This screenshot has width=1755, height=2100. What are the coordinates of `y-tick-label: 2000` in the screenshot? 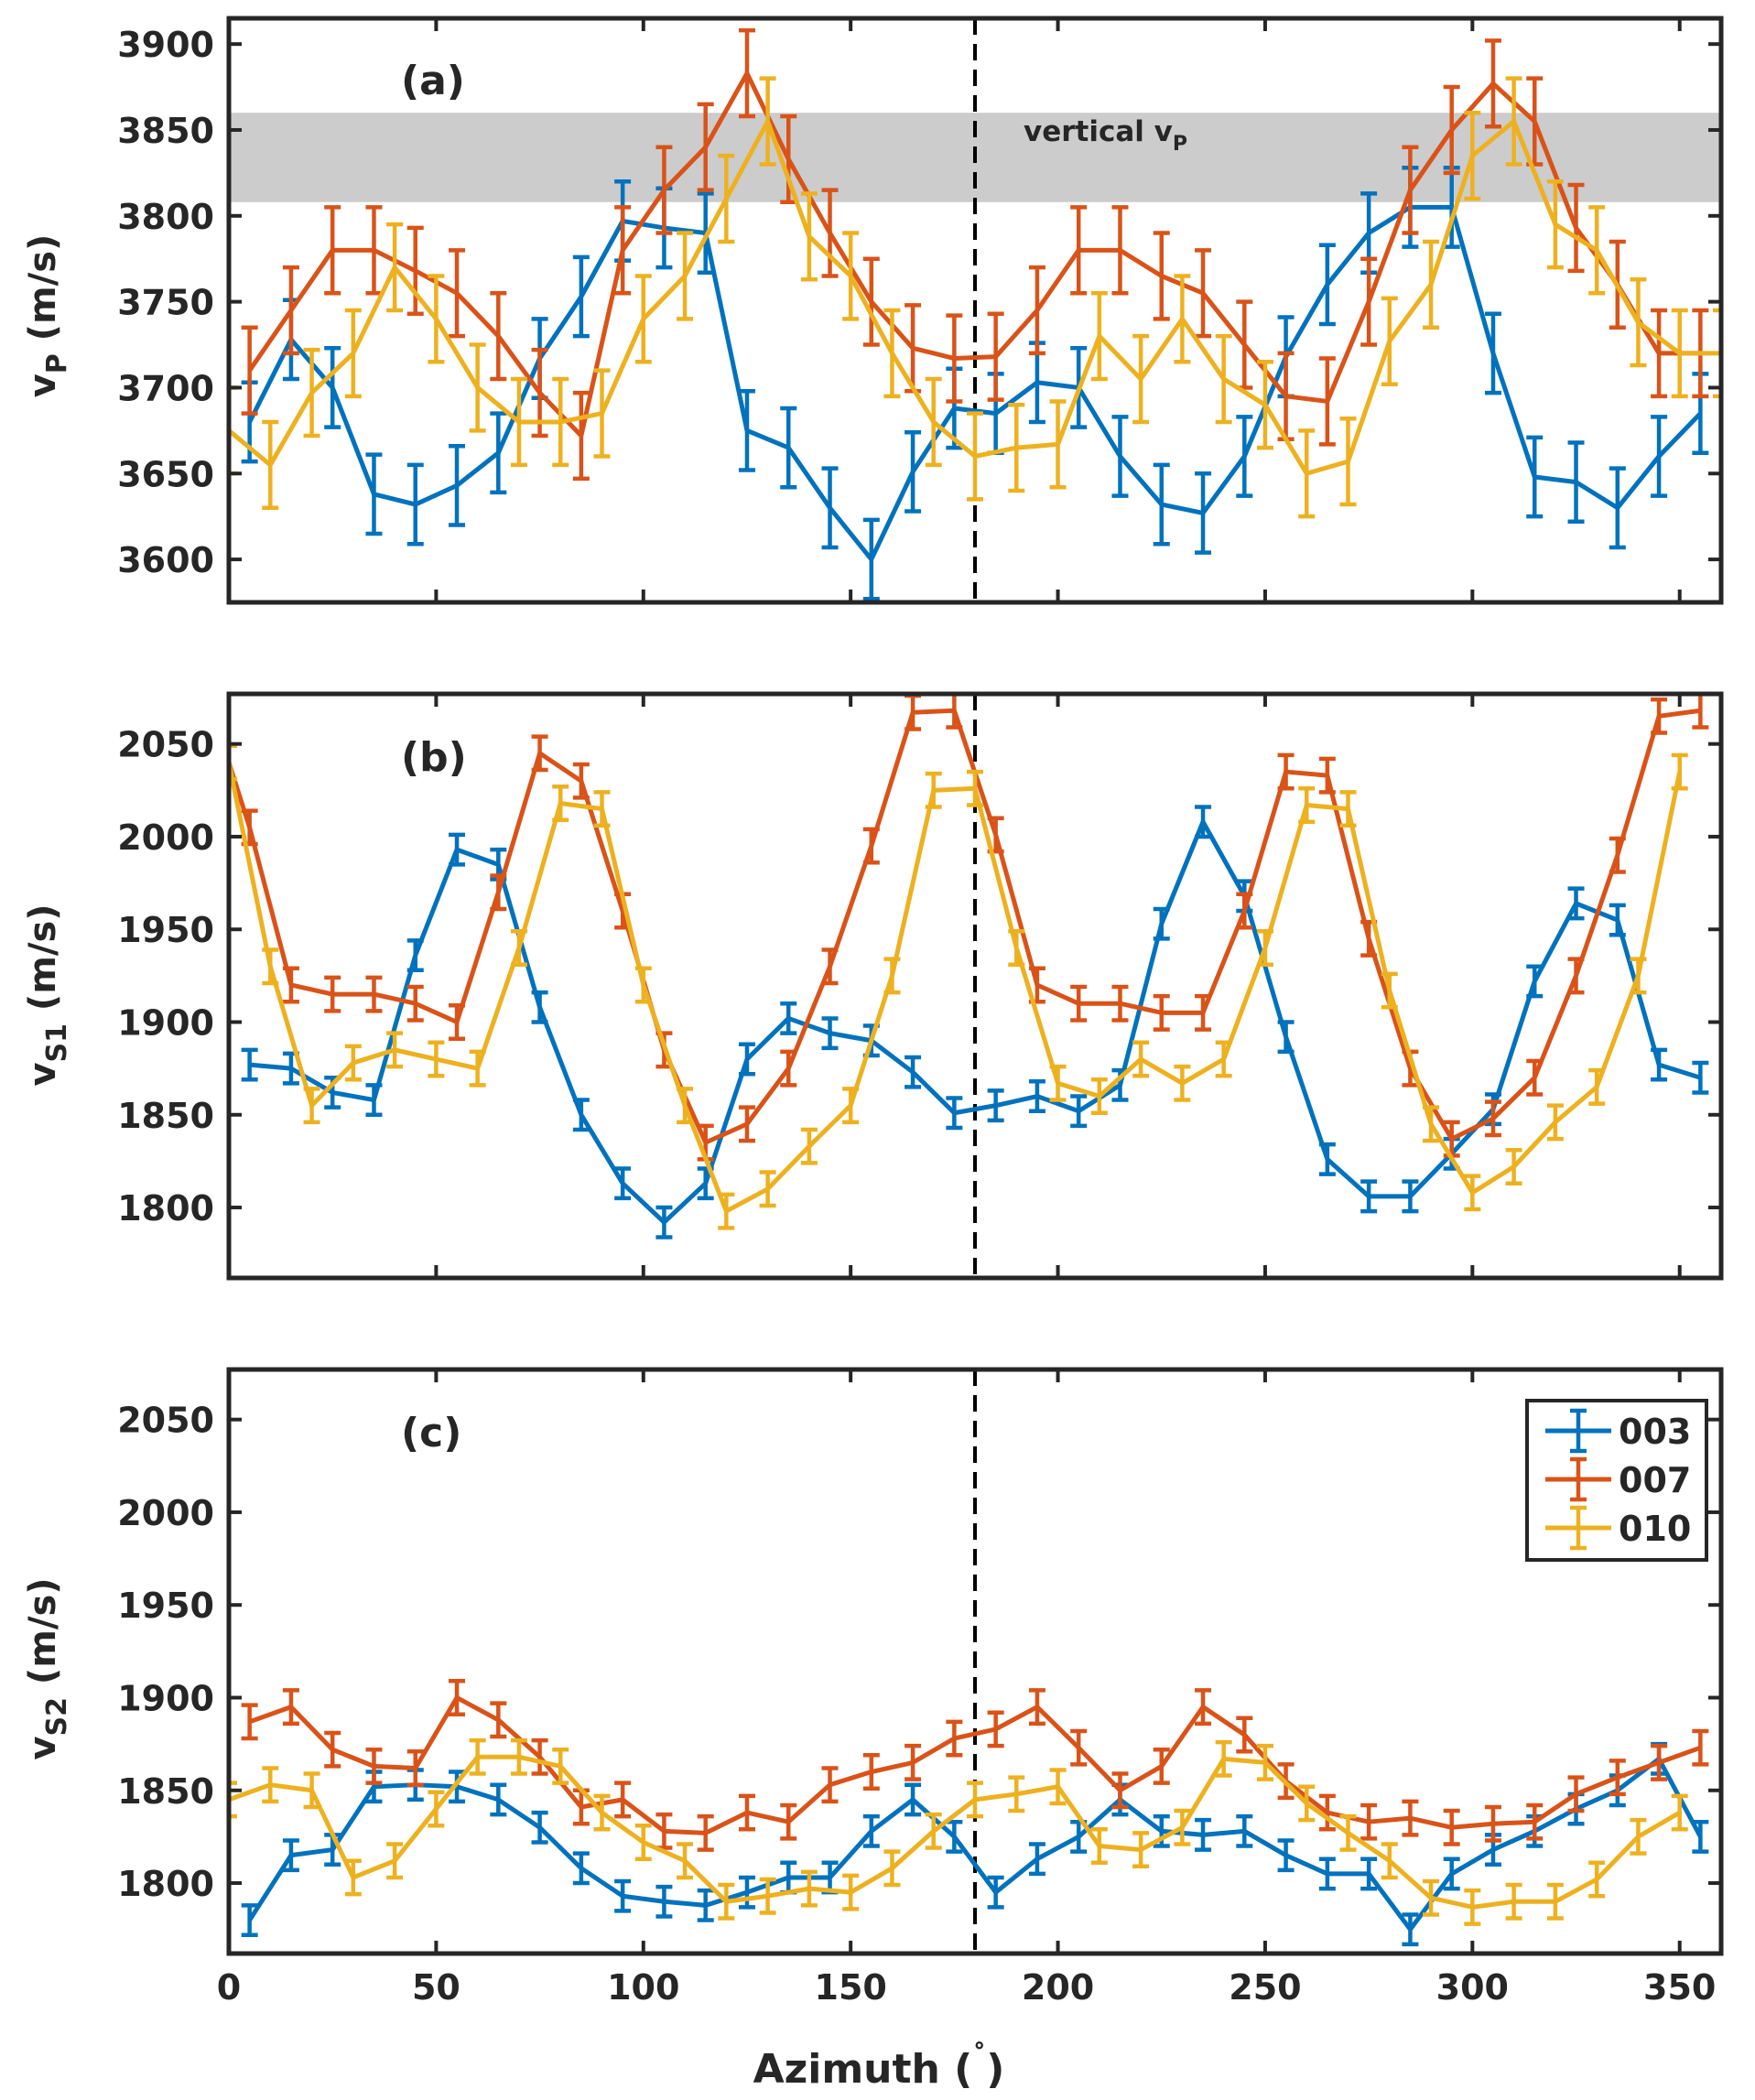 It's located at (165, 838).